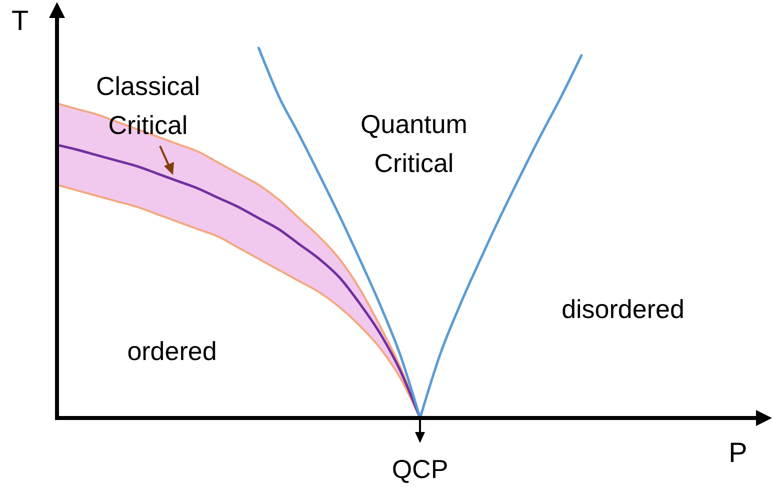  What do you see at coordinates (623, 309) in the screenshot?
I see `annotation: disordered` at bounding box center [623, 309].